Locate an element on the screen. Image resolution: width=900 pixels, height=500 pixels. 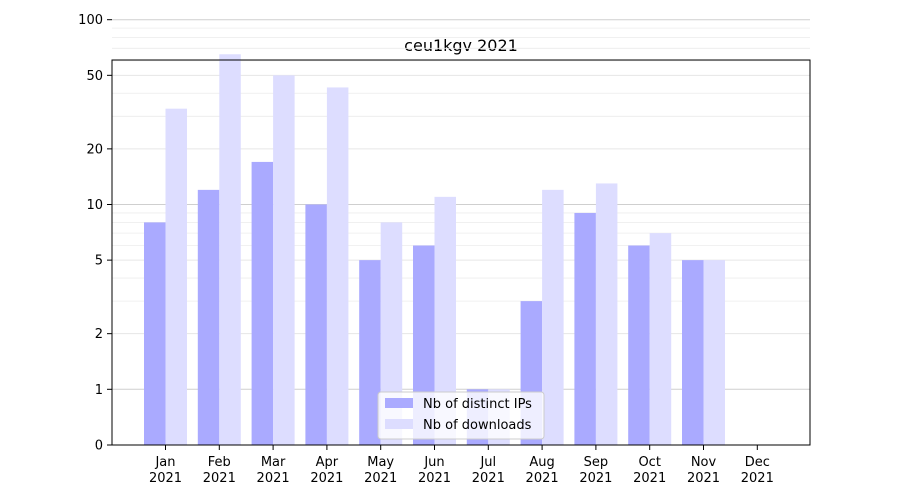
x-tick-label-month: Jul is located at coordinates (487, 462).